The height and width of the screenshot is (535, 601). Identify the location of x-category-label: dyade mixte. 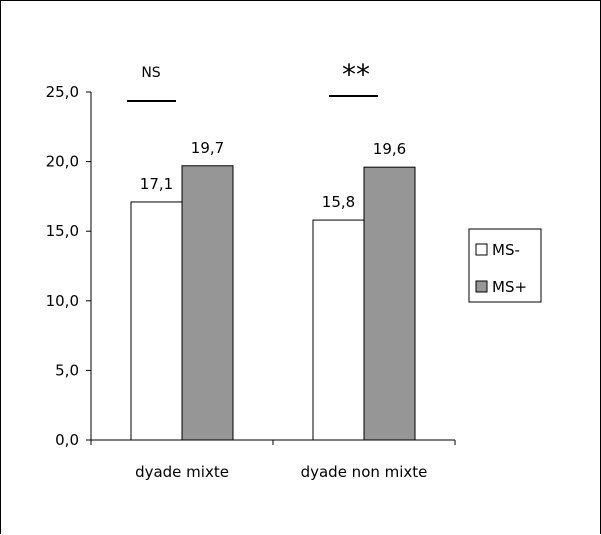
(182, 472).